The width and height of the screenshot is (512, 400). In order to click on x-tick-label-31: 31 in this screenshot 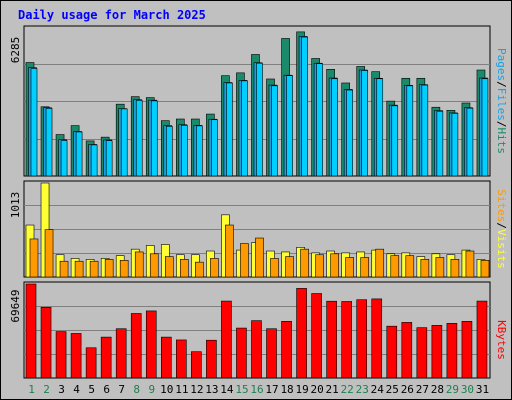, I will do `click(482, 389)`.